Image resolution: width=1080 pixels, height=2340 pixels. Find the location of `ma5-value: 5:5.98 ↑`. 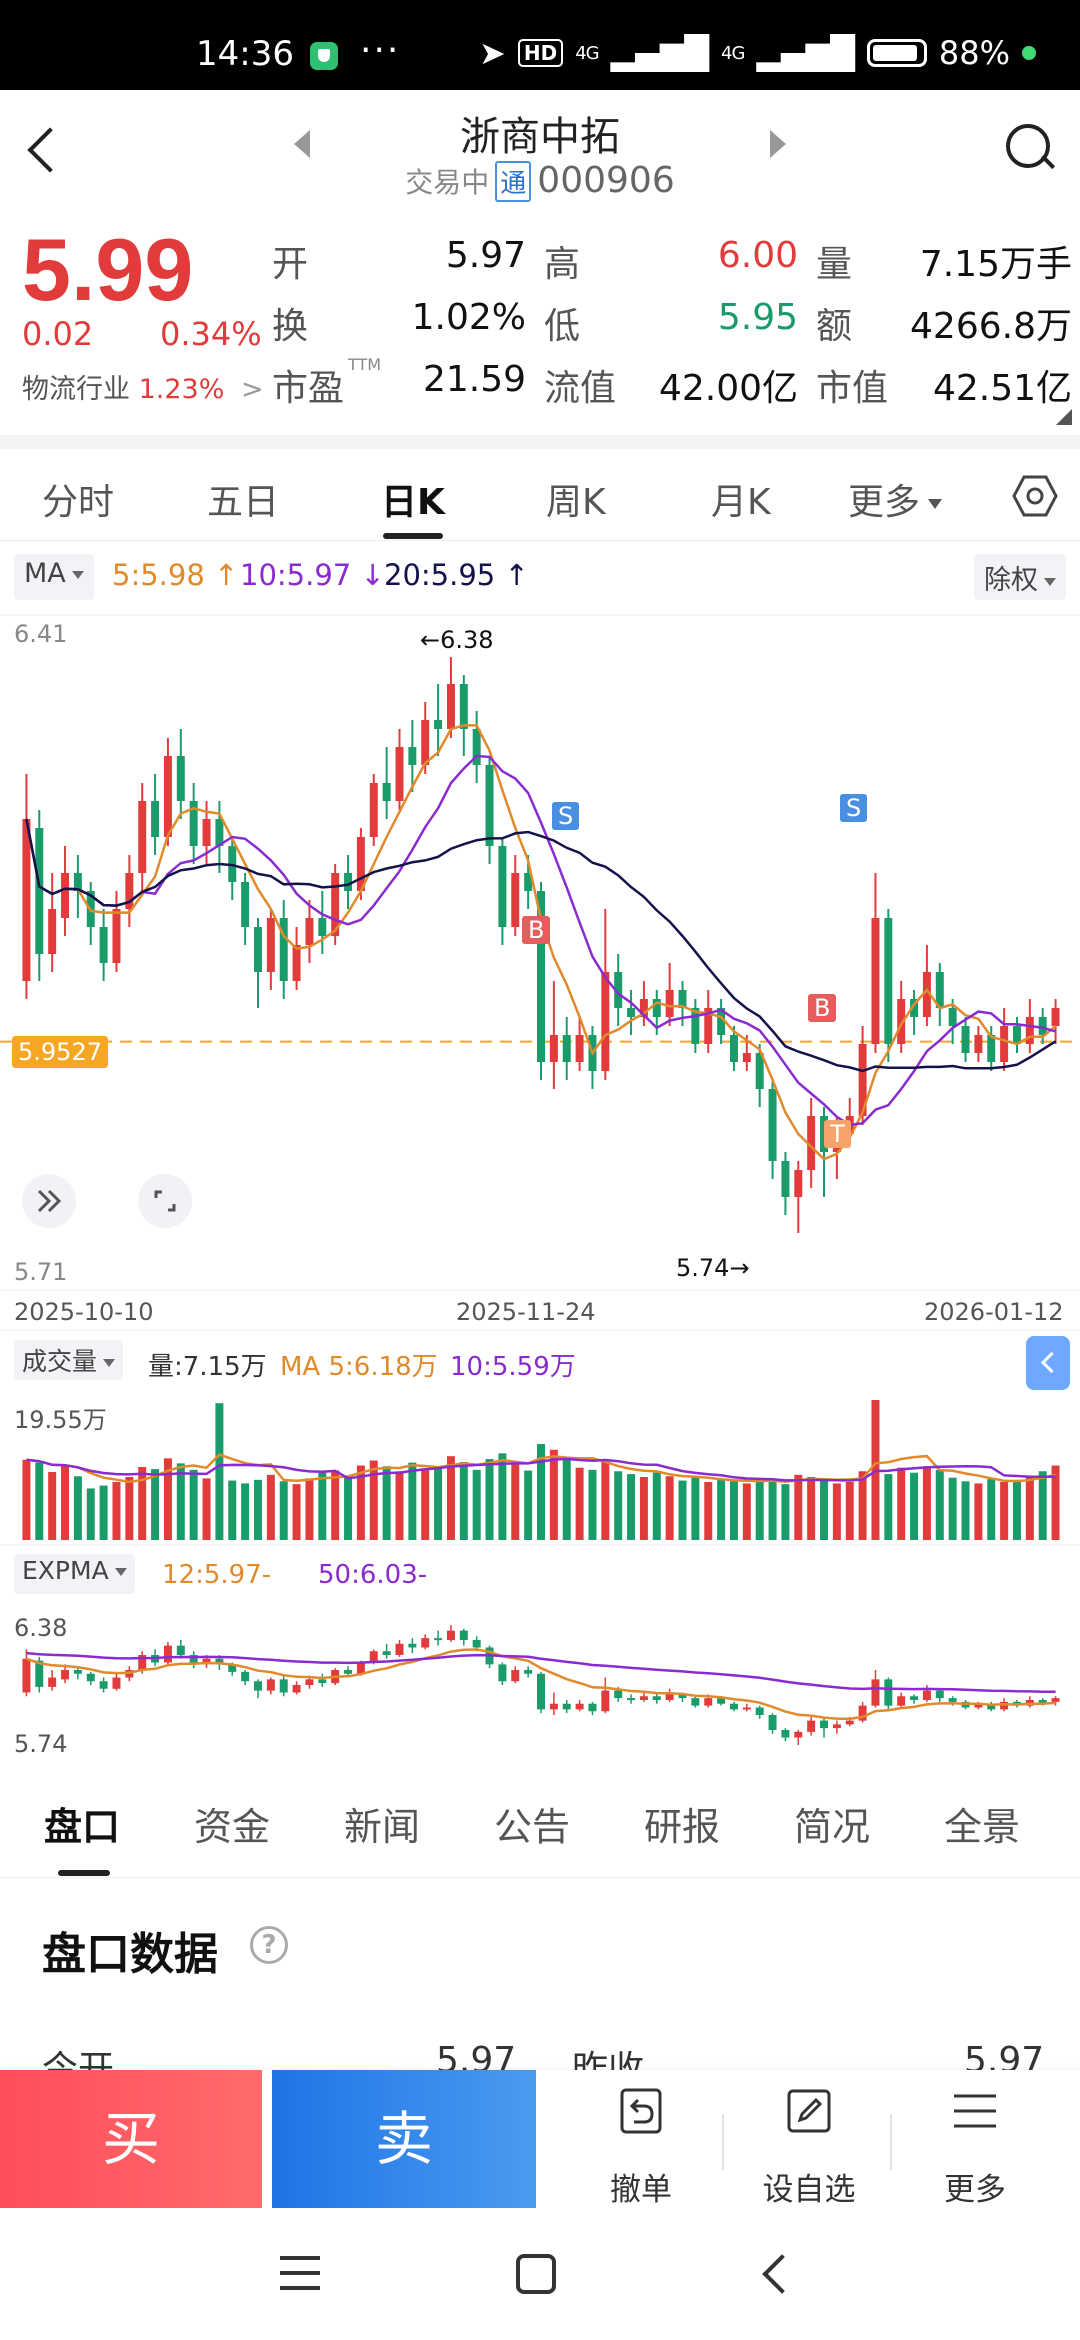

ma5-value: 5:5.98 ↑ is located at coordinates (175, 575).